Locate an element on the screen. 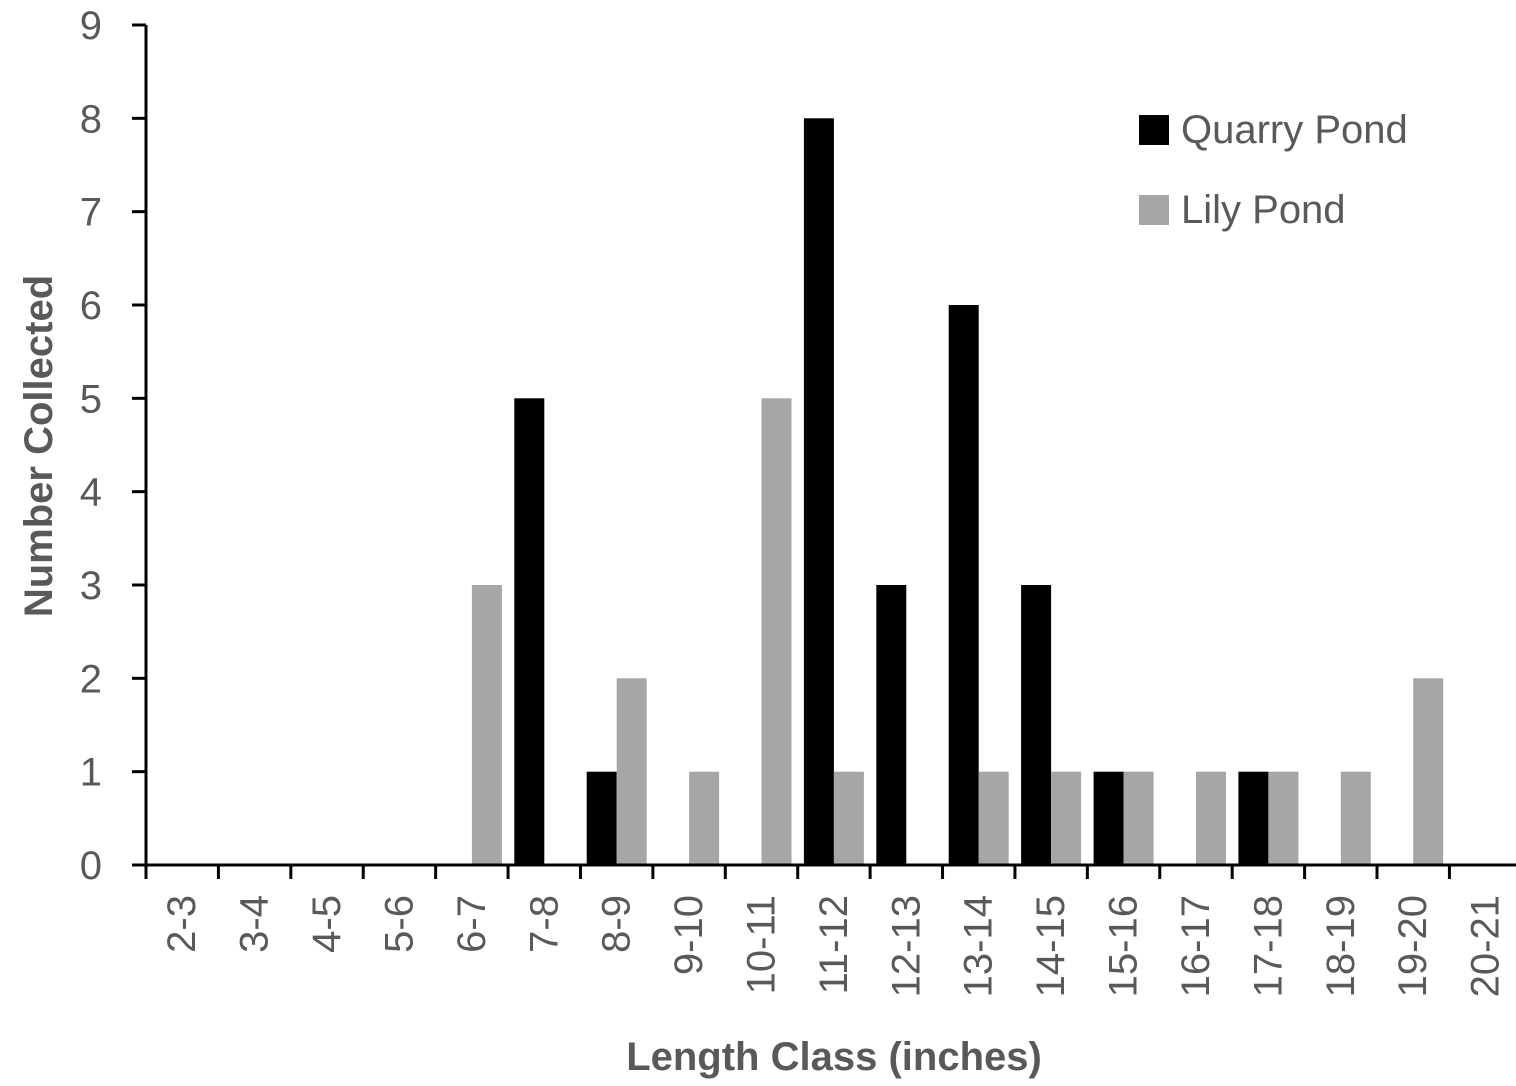  x-tick-label-20-21: 20-21 is located at coordinates (1486, 946).